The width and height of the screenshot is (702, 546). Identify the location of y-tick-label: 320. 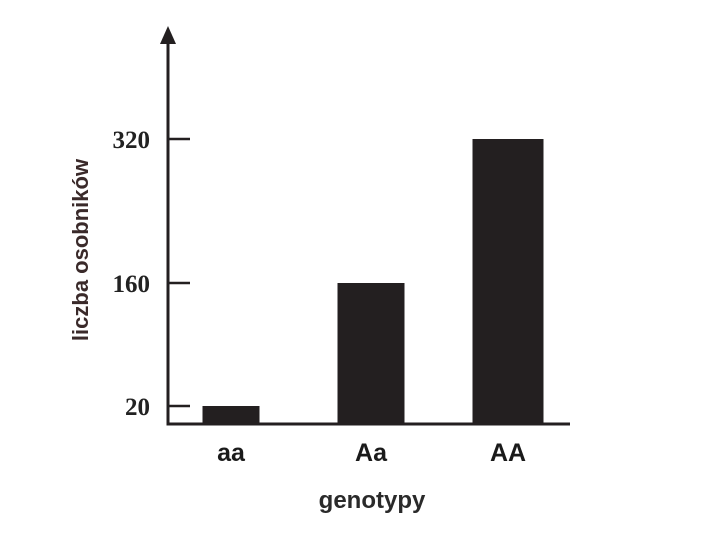
(132, 140).